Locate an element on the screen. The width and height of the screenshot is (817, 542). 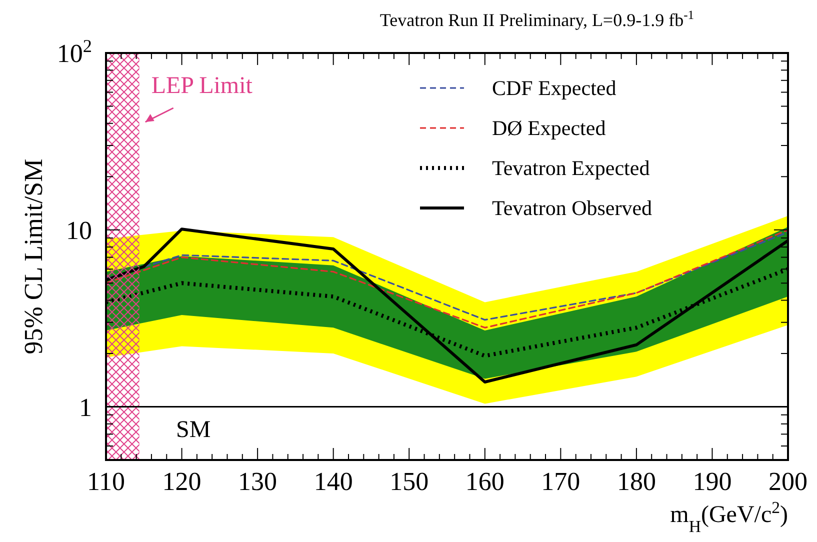
legend-label: DØ Expected is located at coordinates (549, 128).